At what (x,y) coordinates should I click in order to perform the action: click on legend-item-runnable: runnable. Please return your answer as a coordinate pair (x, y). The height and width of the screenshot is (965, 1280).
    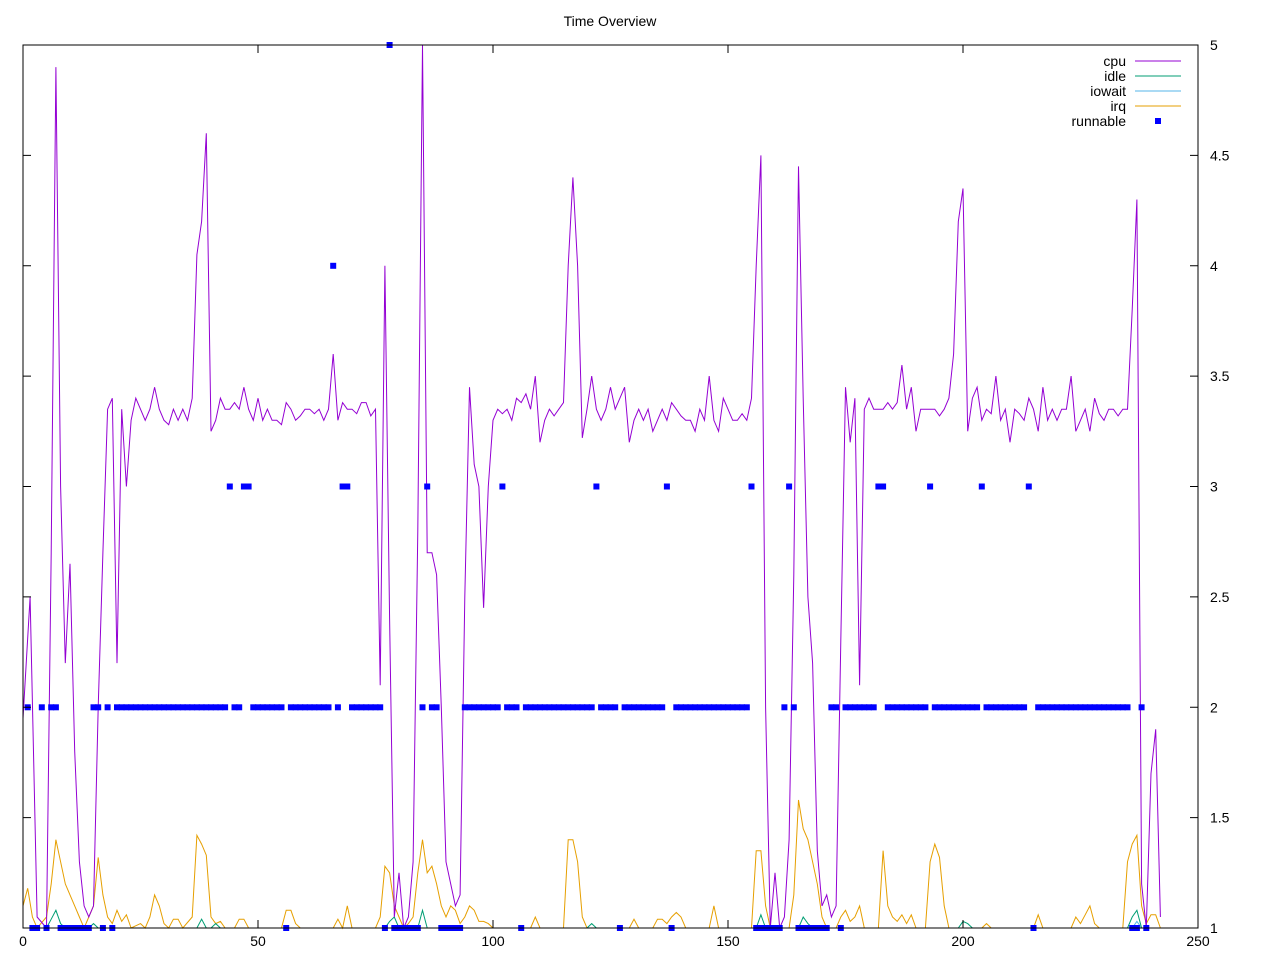
    Looking at the image, I should click on (1116, 121).